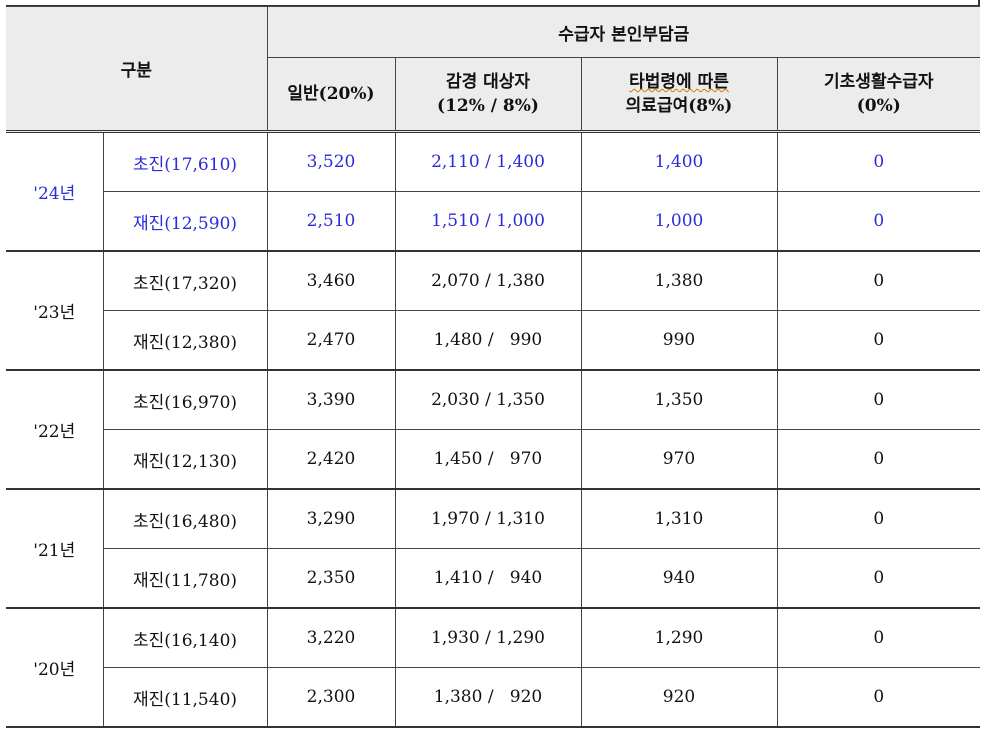 This screenshot has height=742, width=986. What do you see at coordinates (679, 459) in the screenshot?
I see `other-law-cell: 970` at bounding box center [679, 459].